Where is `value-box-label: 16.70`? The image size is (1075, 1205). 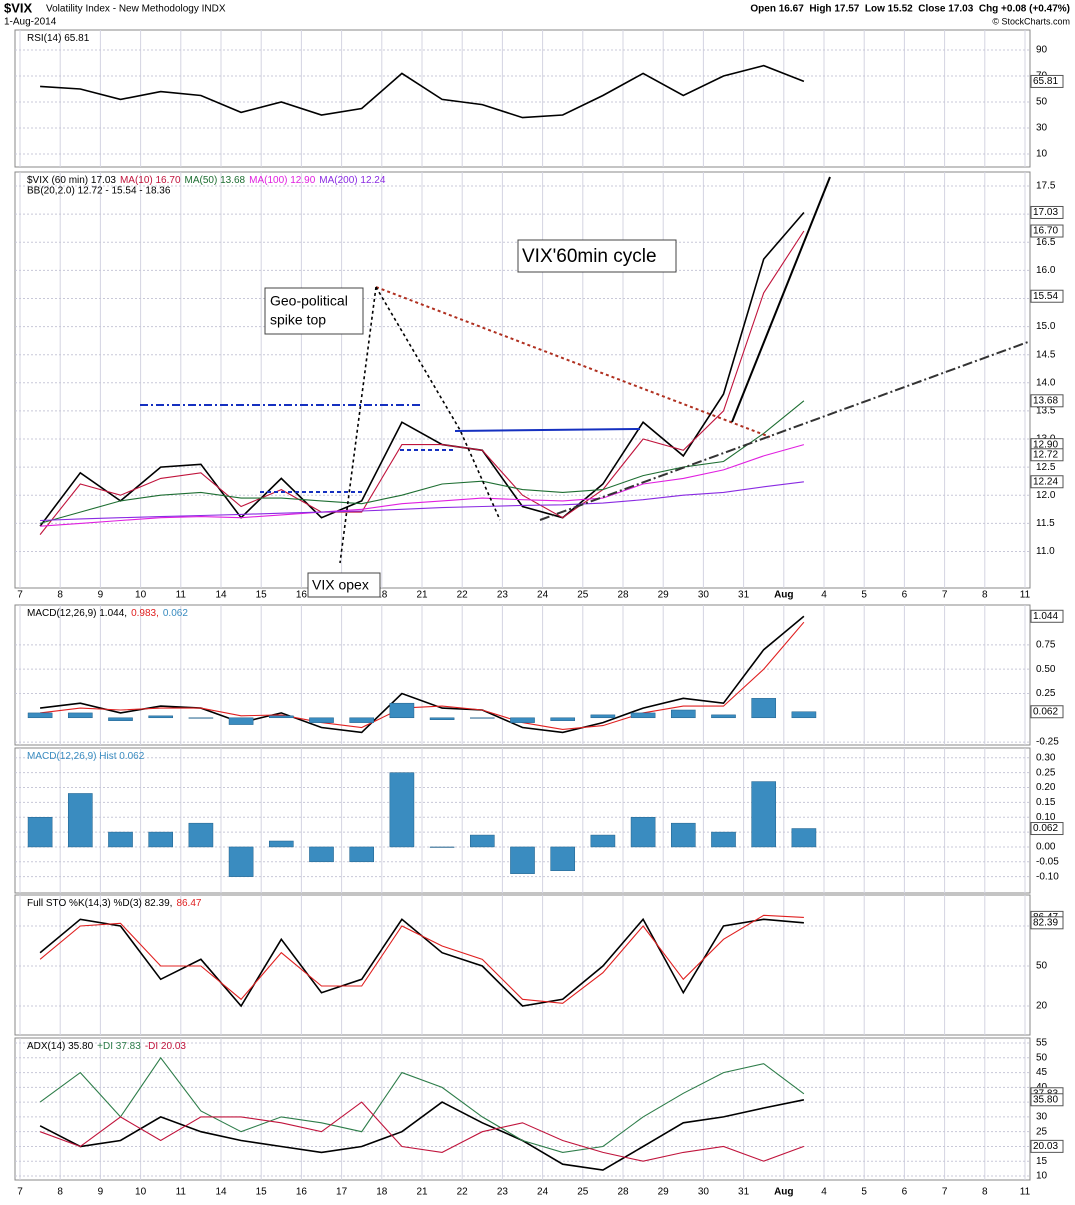
value-box-label: 16.70 is located at coordinates (1045, 231).